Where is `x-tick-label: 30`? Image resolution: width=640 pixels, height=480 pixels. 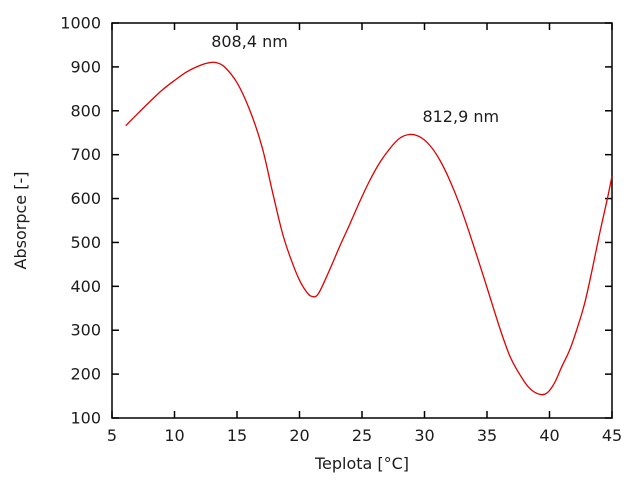 x-tick-label: 30 is located at coordinates (424, 435).